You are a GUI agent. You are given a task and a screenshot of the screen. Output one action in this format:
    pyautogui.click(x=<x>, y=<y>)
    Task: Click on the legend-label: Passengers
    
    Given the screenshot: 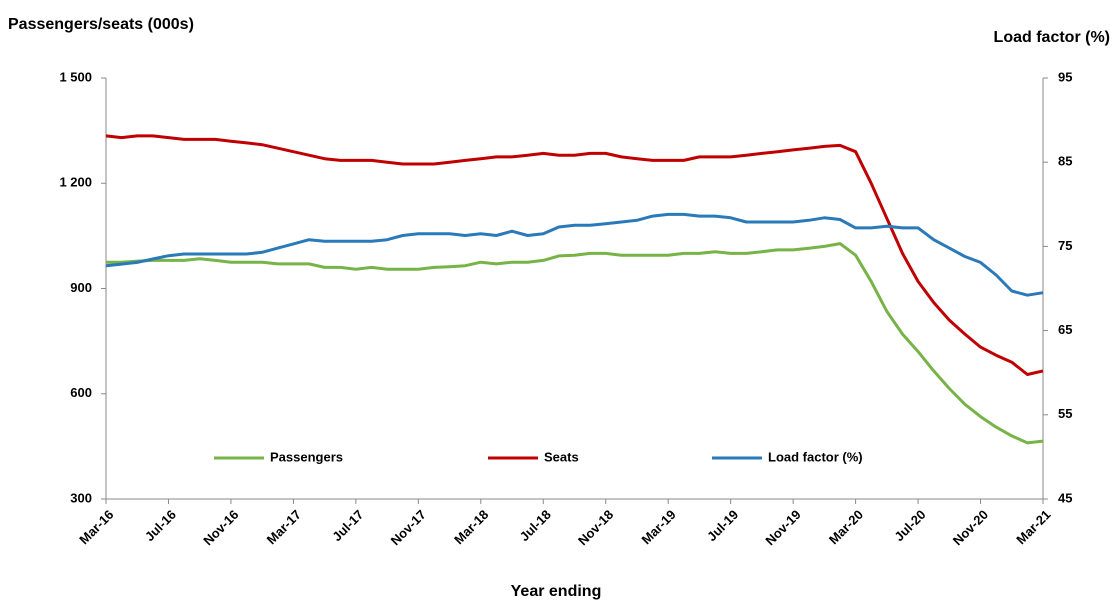 What is the action you would take?
    pyautogui.click(x=306, y=456)
    